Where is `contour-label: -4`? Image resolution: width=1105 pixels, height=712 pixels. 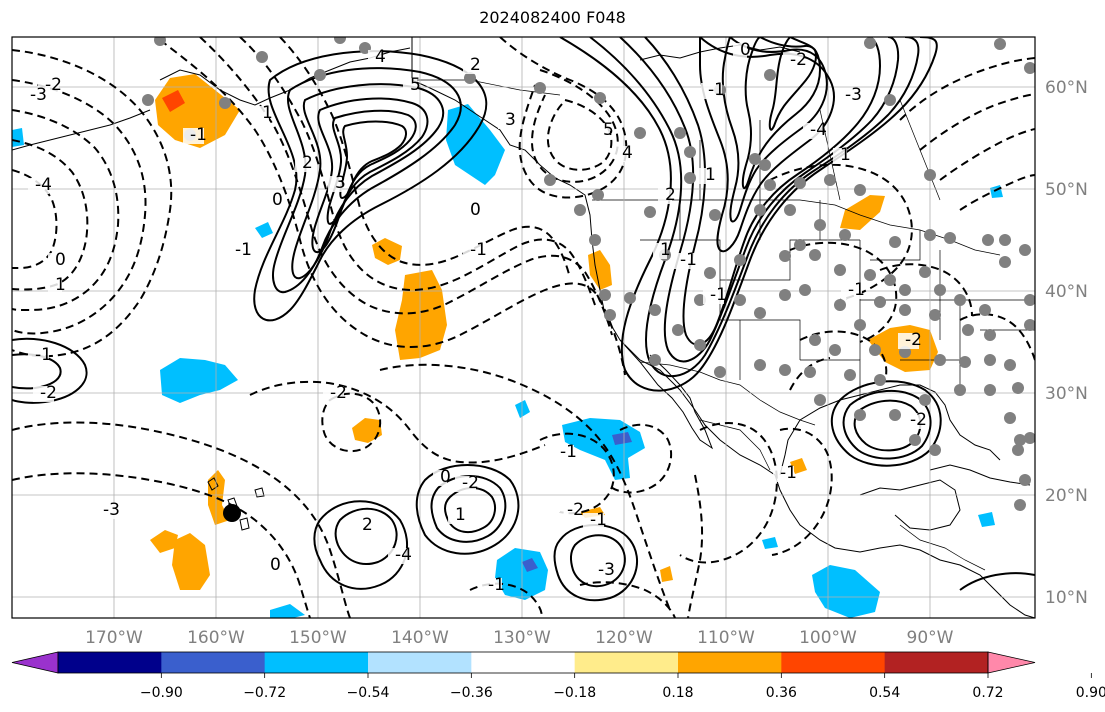 contour-label: -4 is located at coordinates (818, 130).